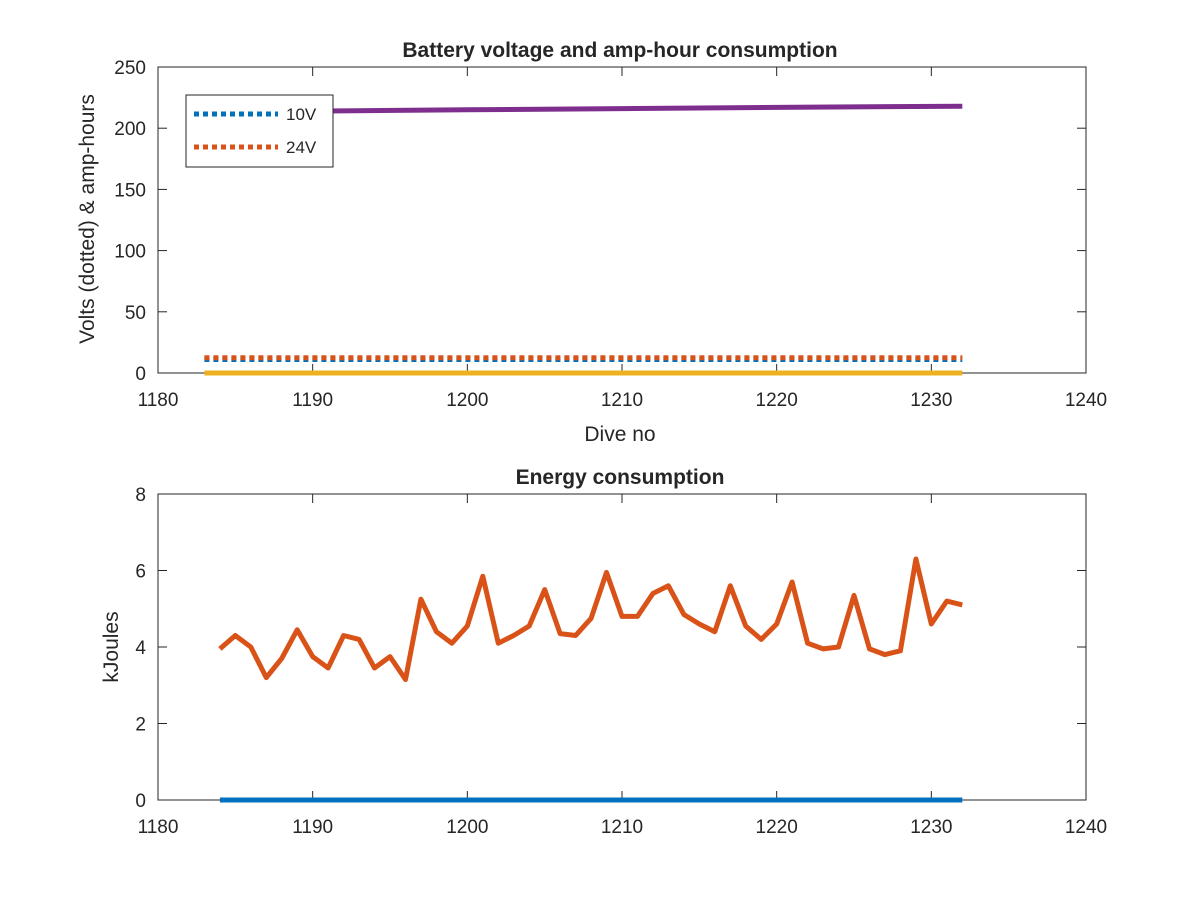 The height and width of the screenshot is (900, 1200). What do you see at coordinates (301, 147) in the screenshot?
I see `legend-label: 24V` at bounding box center [301, 147].